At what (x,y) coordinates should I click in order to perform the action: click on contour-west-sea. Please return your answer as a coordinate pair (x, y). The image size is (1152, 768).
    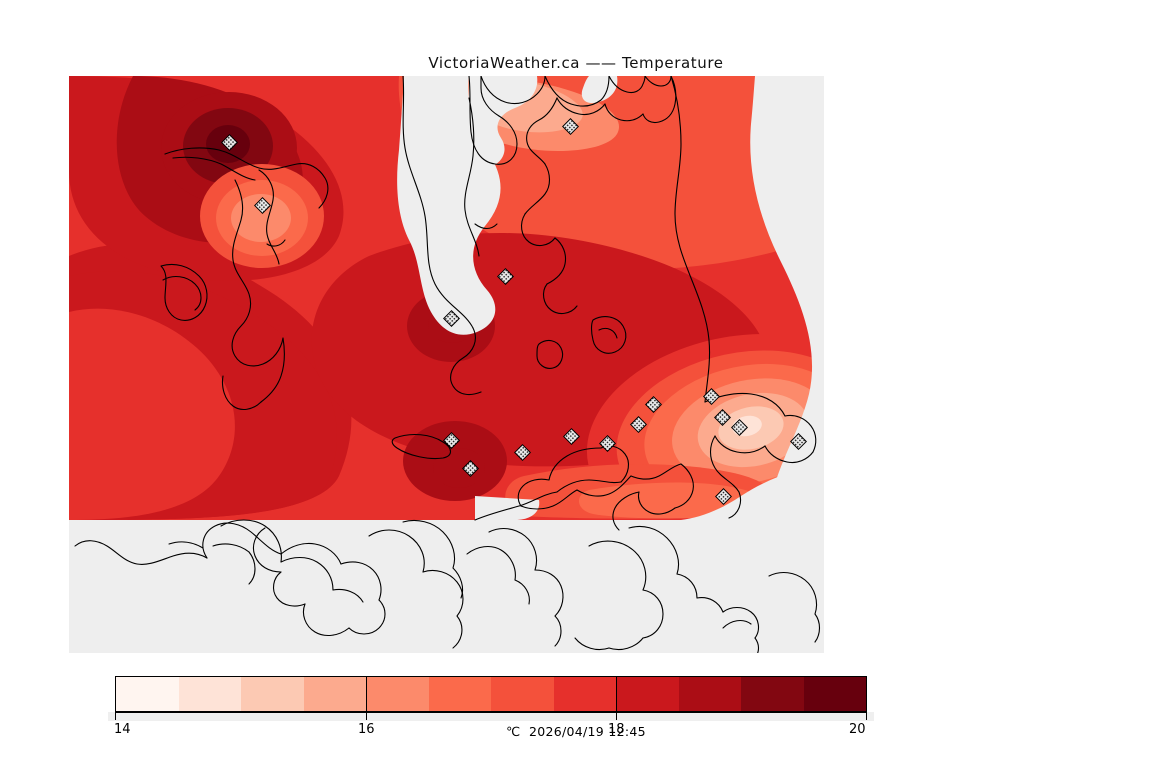
    Looking at the image, I should click on (152, 414).